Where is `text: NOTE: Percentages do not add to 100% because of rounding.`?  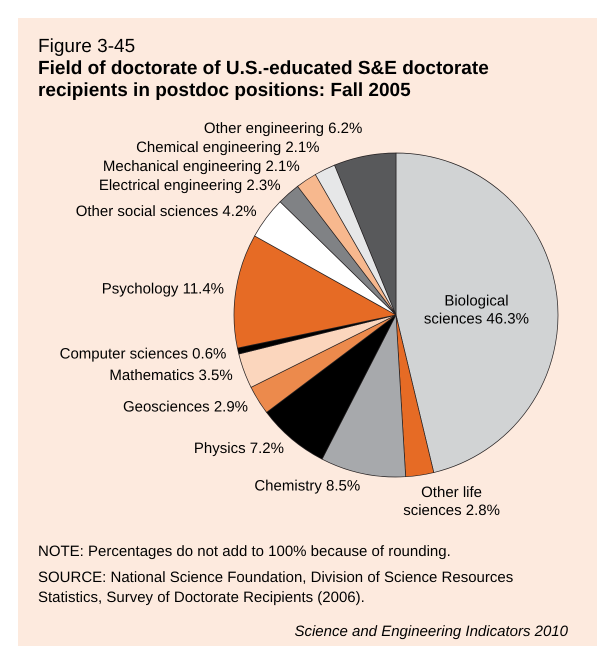 text: NOTE: Percentages do not add to 100% because of rounding. is located at coordinates (244, 551).